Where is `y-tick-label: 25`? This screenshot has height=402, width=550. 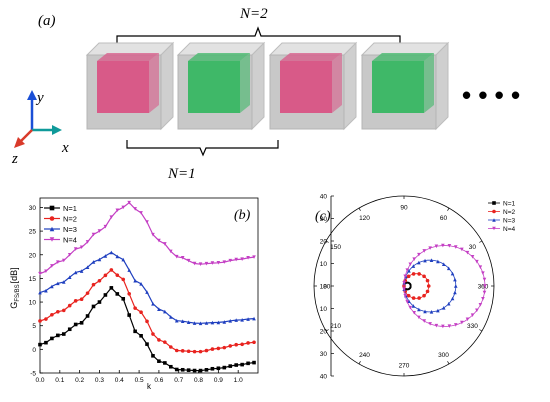 y-tick-label: 25 is located at coordinates (33, 232).